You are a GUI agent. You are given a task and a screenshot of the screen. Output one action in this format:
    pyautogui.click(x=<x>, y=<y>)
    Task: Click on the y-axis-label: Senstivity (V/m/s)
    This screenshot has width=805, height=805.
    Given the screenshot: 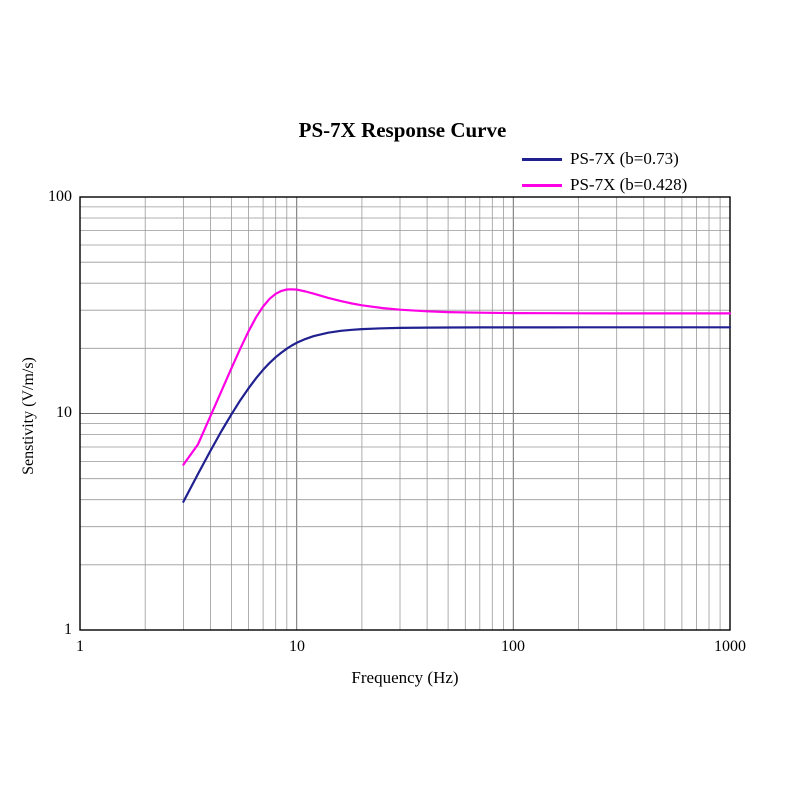 What is the action you would take?
    pyautogui.click(x=28, y=416)
    